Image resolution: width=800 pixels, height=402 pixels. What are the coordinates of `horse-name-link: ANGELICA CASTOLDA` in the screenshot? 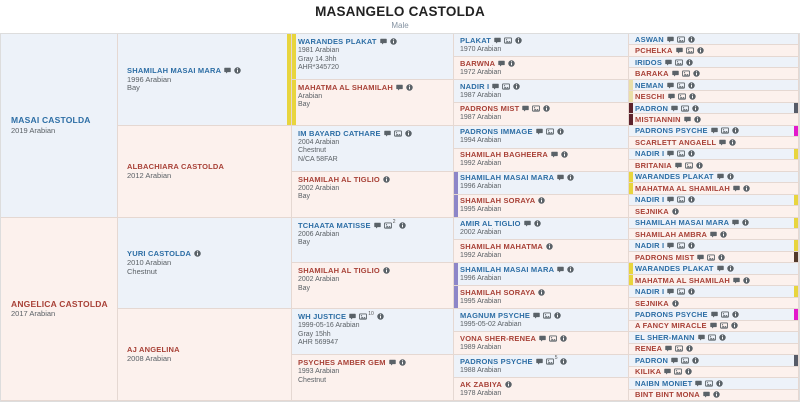 It's located at (59, 303).